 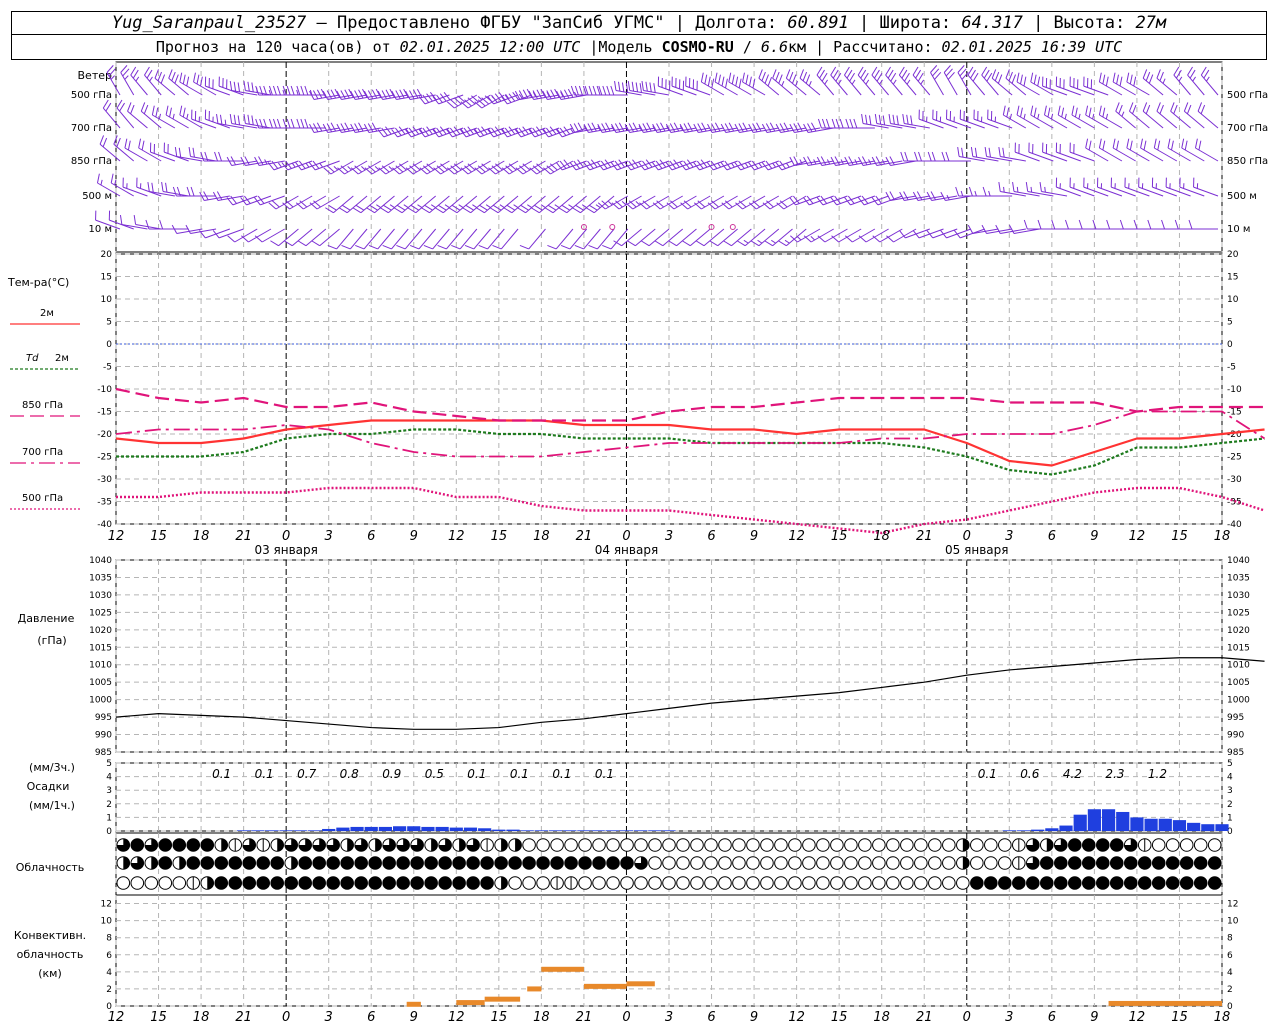 What do you see at coordinates (924, 1017) in the screenshot?
I see `time-axis-hour-label-bottom: 21` at bounding box center [924, 1017].